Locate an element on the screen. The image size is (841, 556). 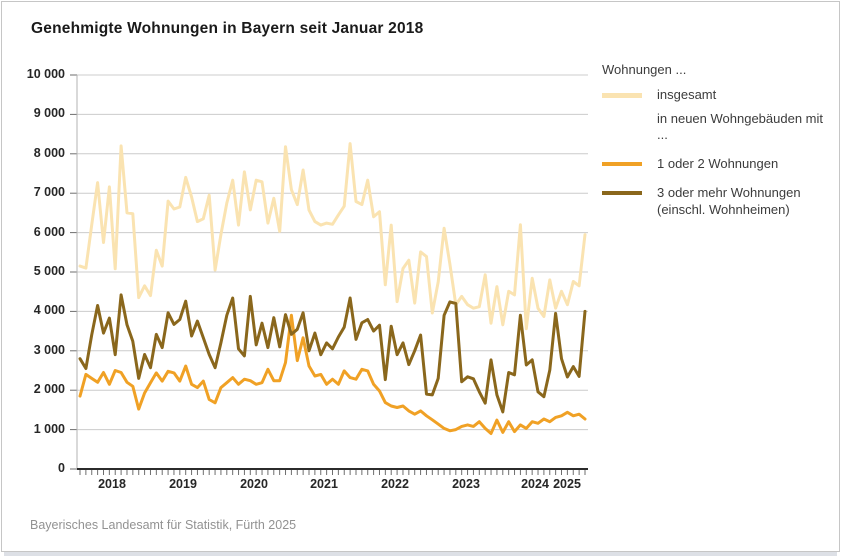
x-year-label-2024: 2024 is located at coordinates (535, 484).